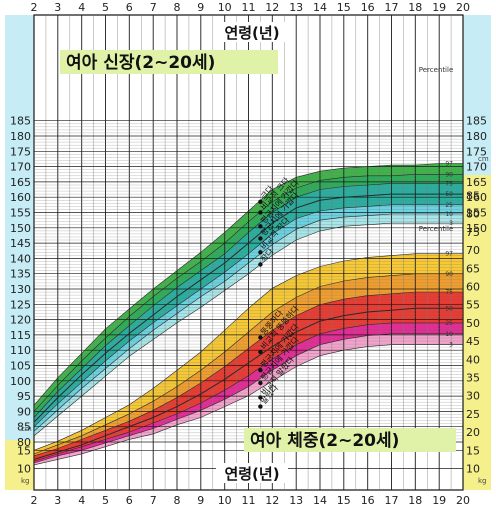  I want to click on age-tick-top: 16, so click(368, 7).